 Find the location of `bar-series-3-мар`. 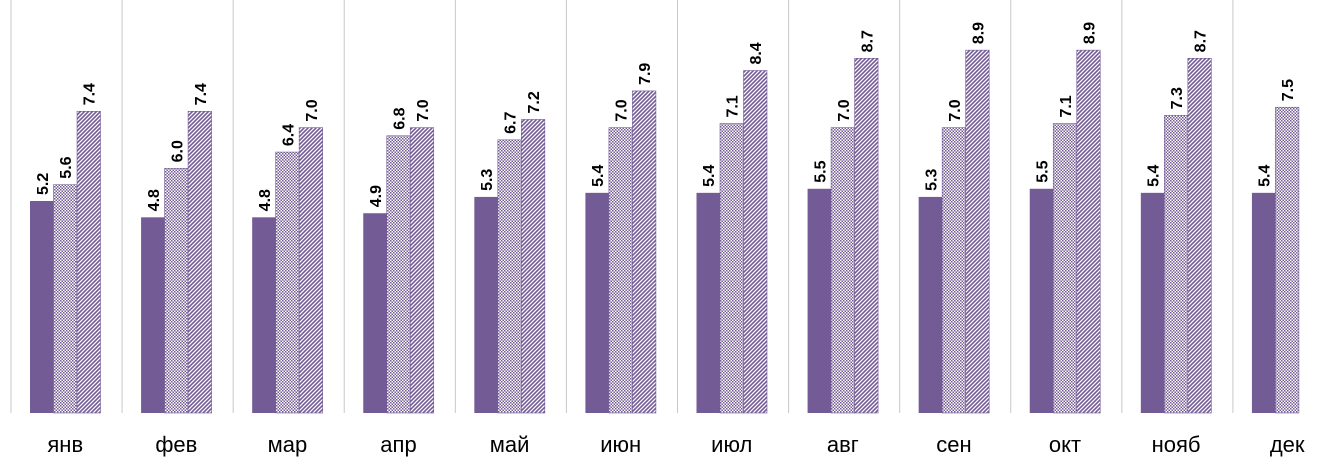

bar-series-3-мар is located at coordinates (310, 270).